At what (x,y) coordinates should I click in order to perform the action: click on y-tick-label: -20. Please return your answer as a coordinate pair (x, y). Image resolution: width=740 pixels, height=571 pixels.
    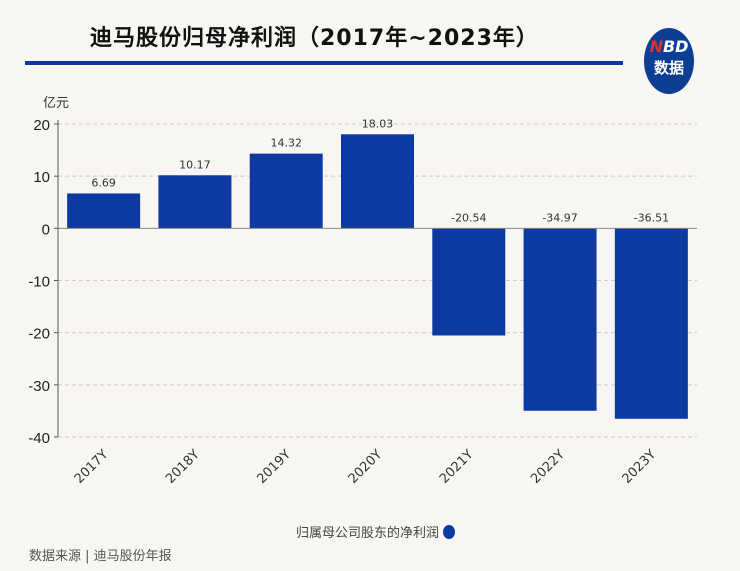
    Looking at the image, I should click on (39, 334).